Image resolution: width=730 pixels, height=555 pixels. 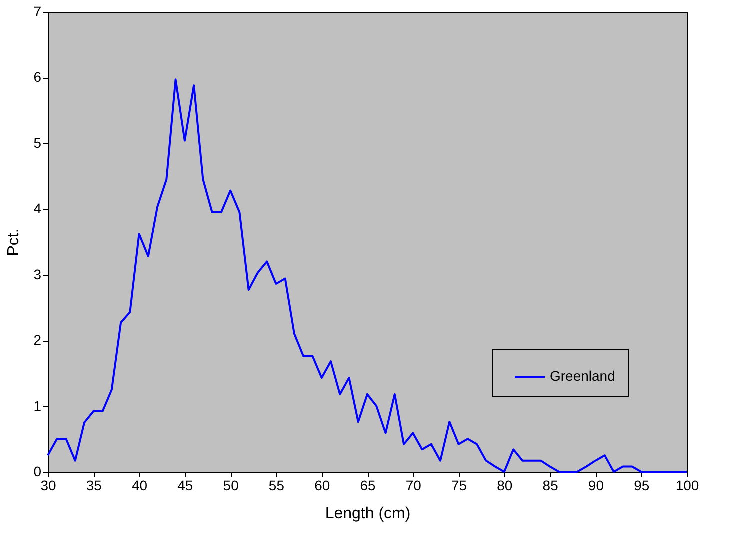 I want to click on y-tick-label: 4, so click(x=38, y=208).